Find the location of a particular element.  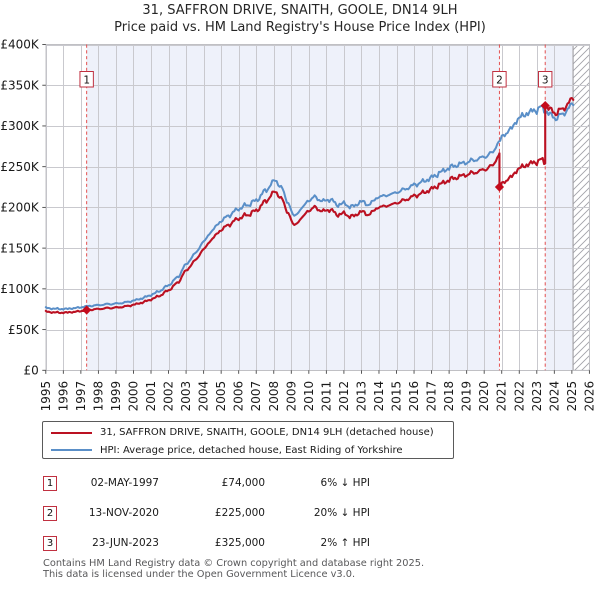

x-tick-label: 2017 is located at coordinates (432, 396).